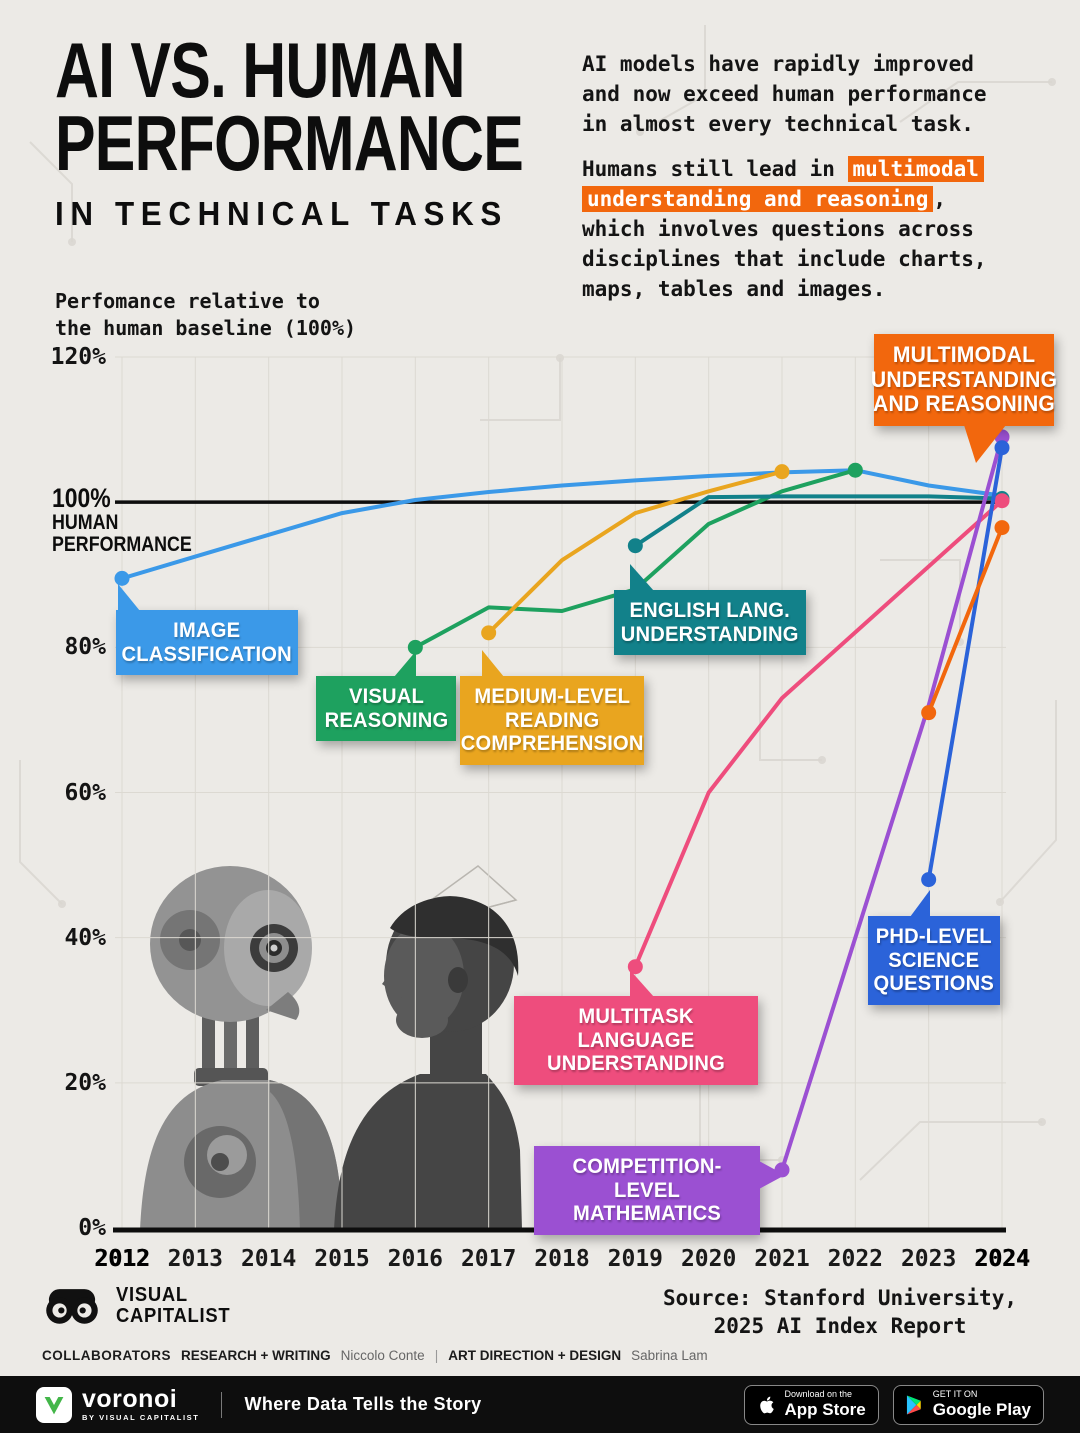 Image resolution: width=1080 pixels, height=1433 pixels. Describe the element at coordinates (934, 960) in the screenshot. I see `callout-label: PHD-LEVEL SCIENCE QUESTIONS` at that location.